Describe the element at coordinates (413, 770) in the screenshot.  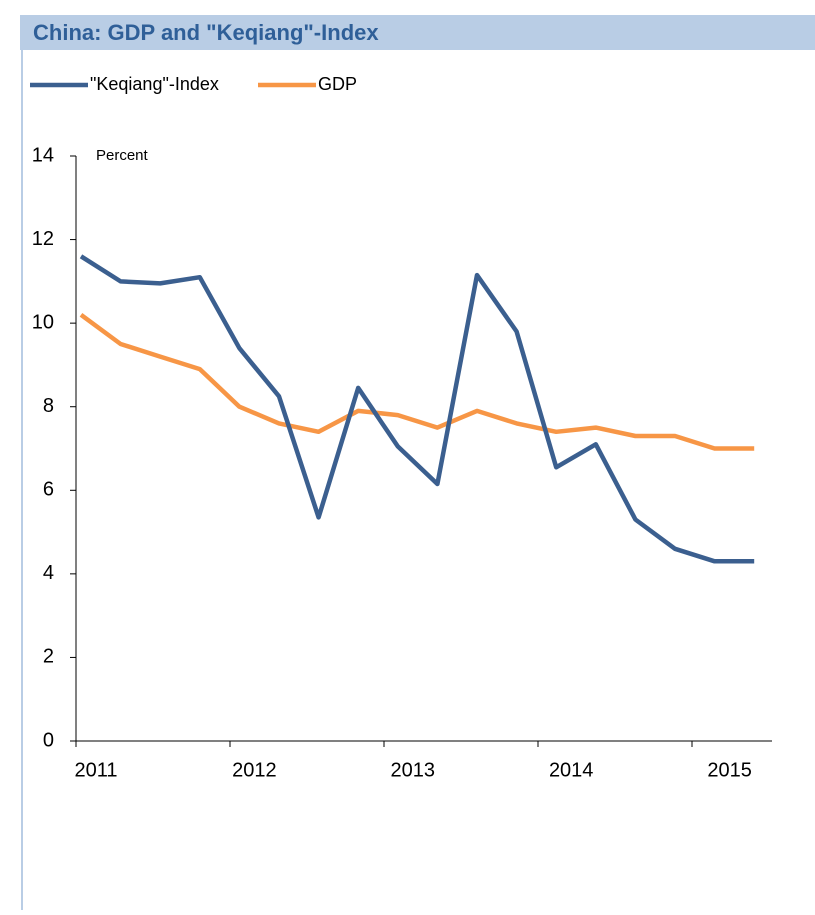
I see `x-tick-label: 2013` at that location.